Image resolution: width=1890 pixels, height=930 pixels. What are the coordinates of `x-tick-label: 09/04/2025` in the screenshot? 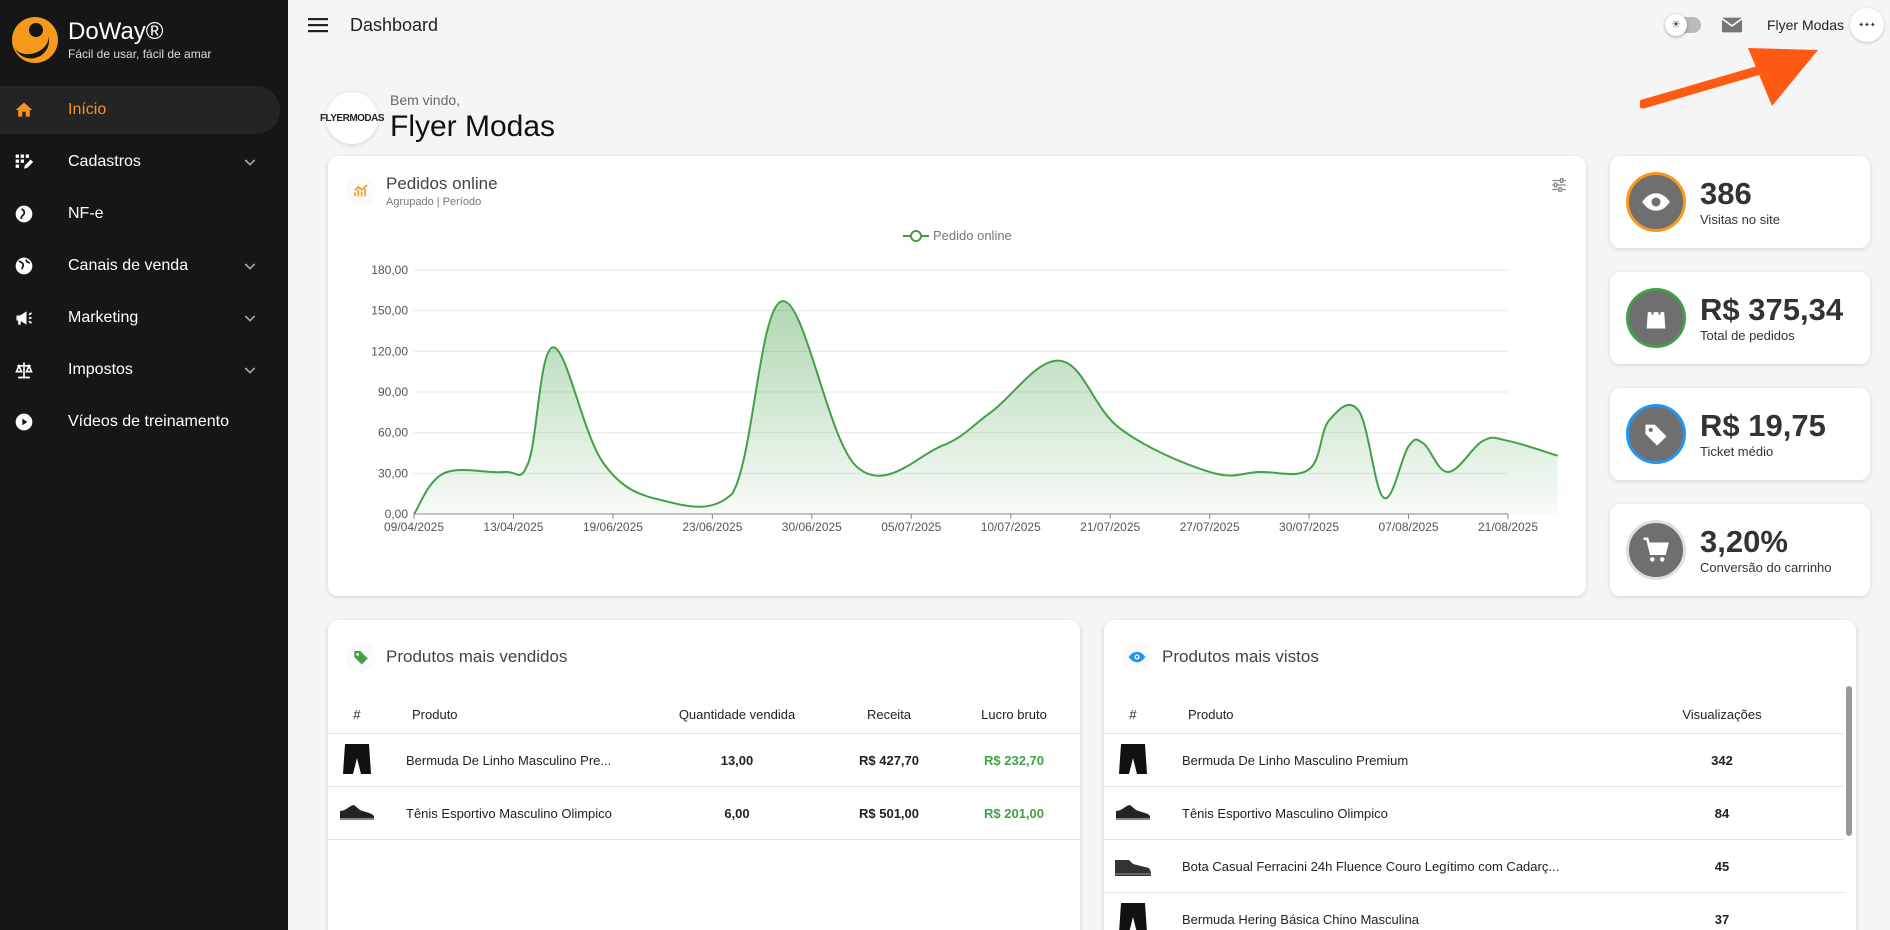 It's located at (414, 527).